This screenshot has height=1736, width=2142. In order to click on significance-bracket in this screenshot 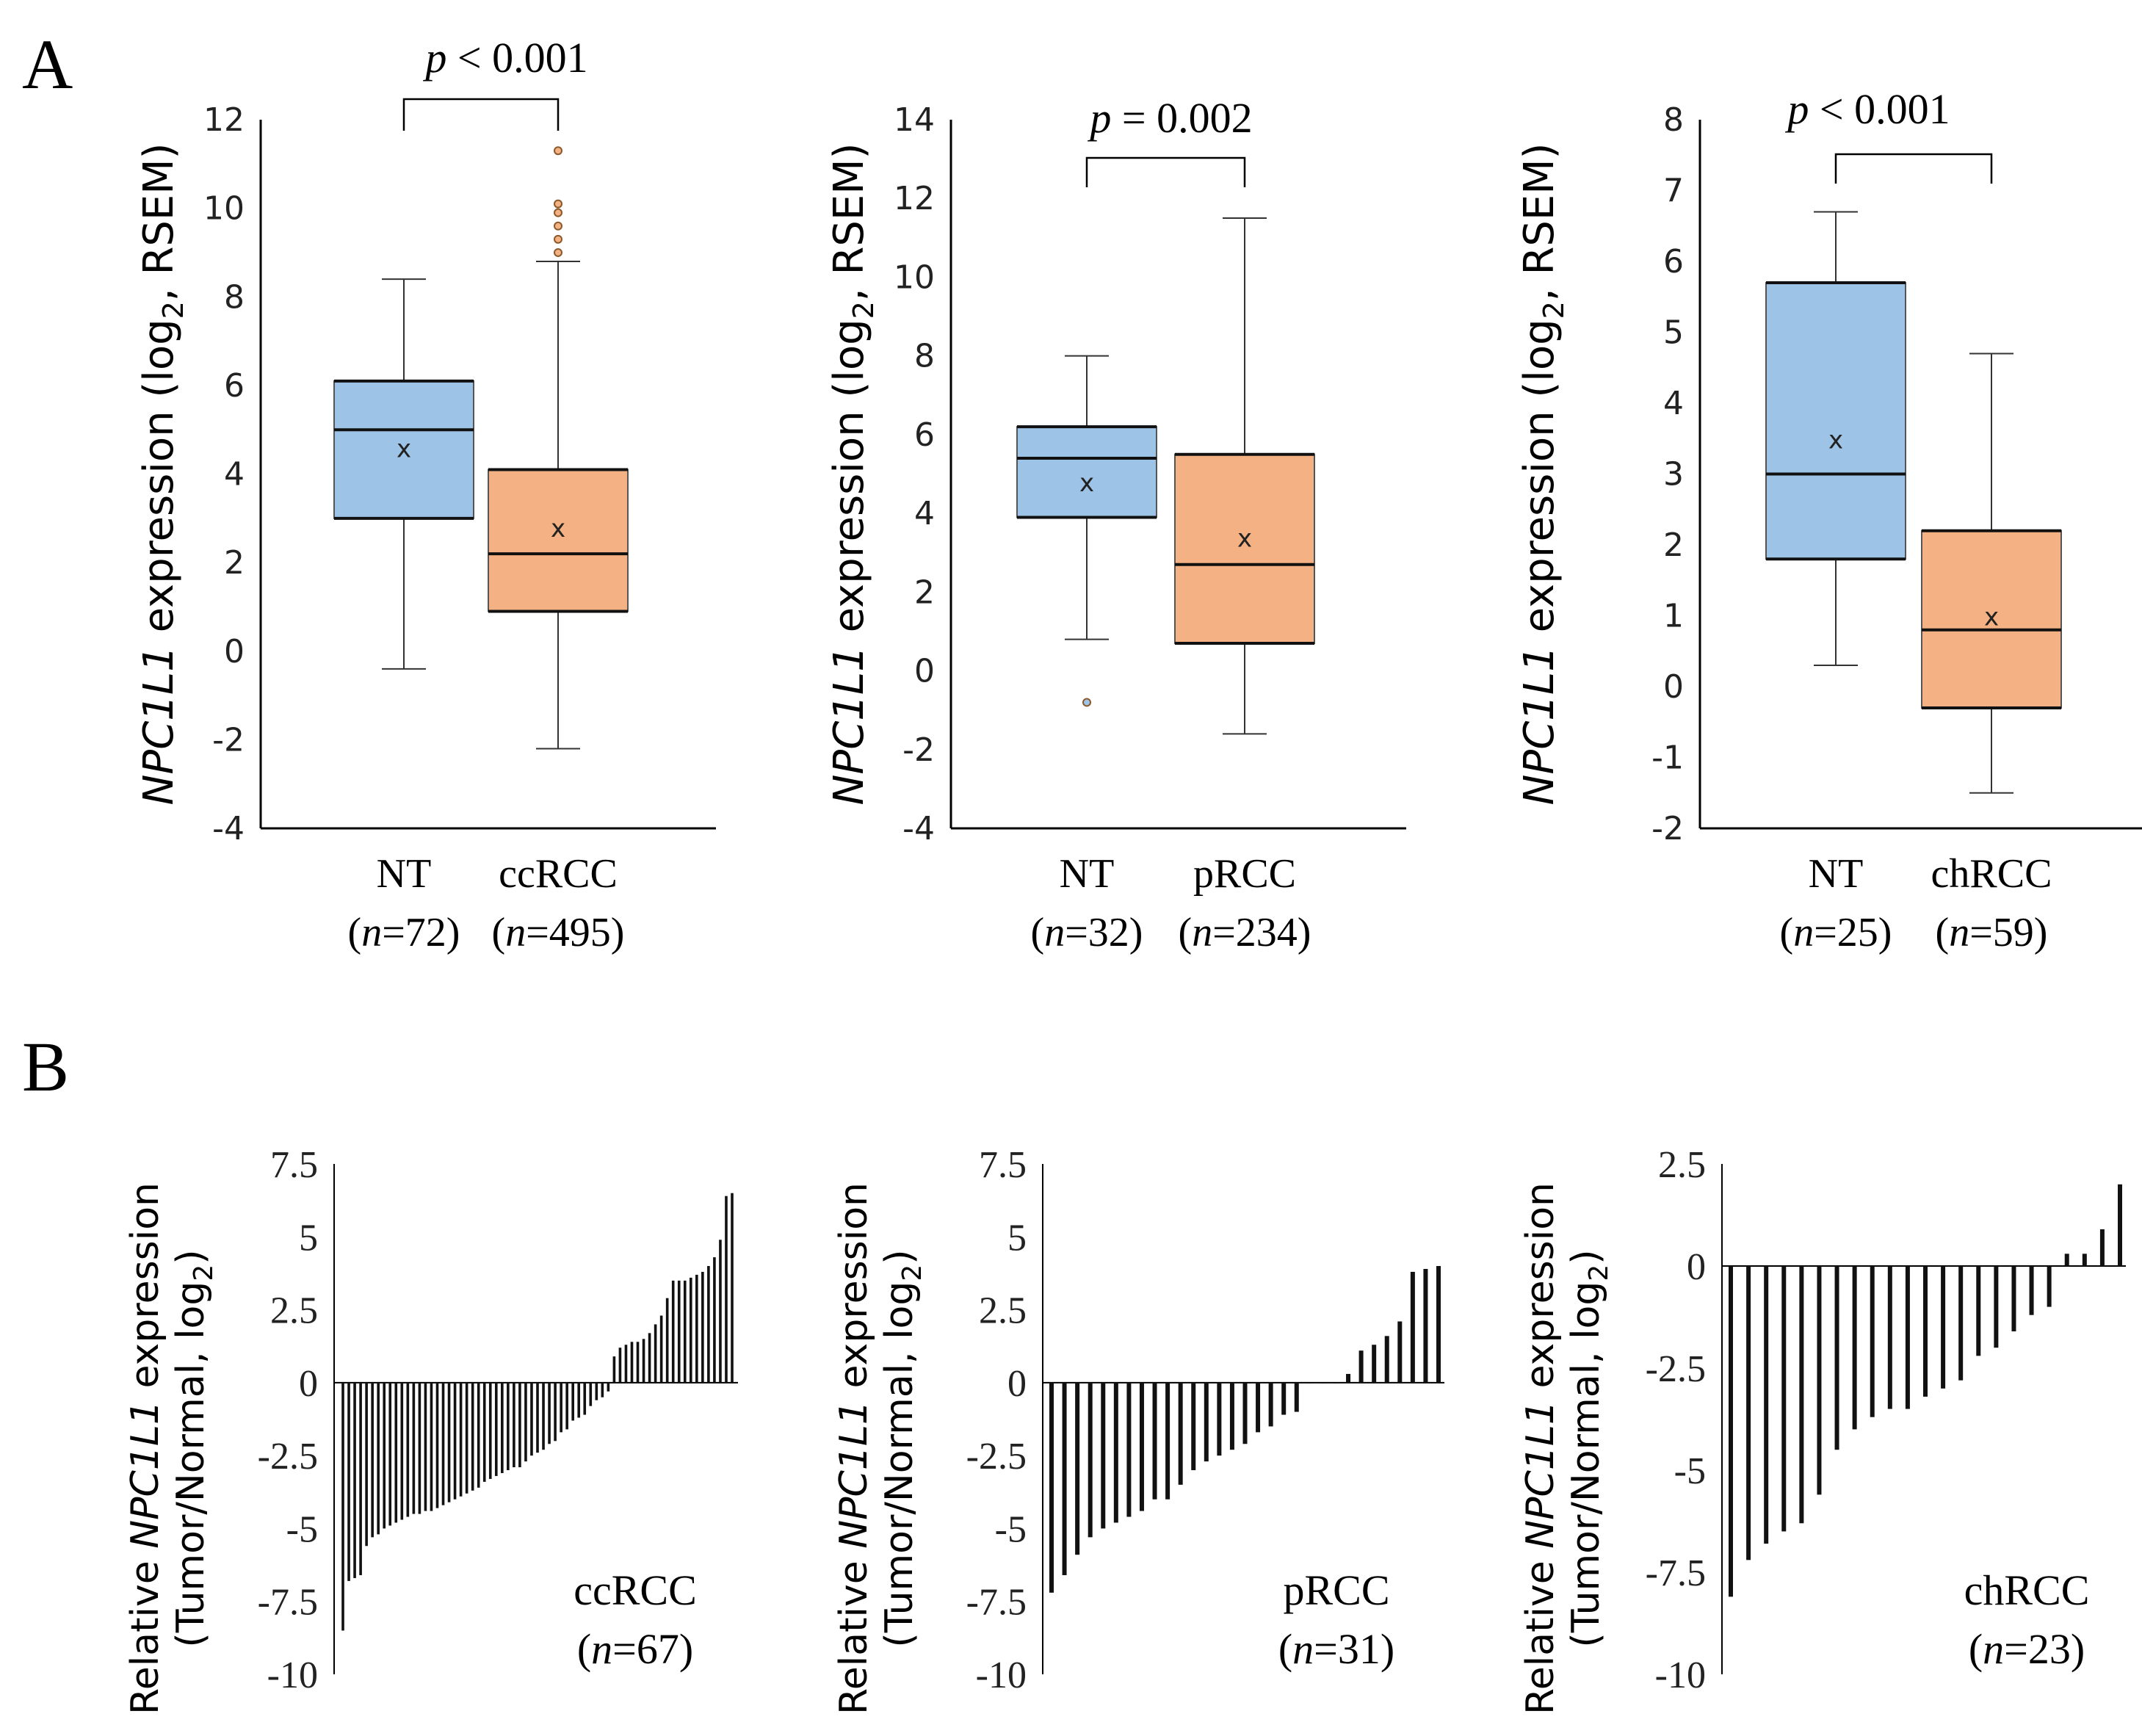, I will do `click(481, 114)`.